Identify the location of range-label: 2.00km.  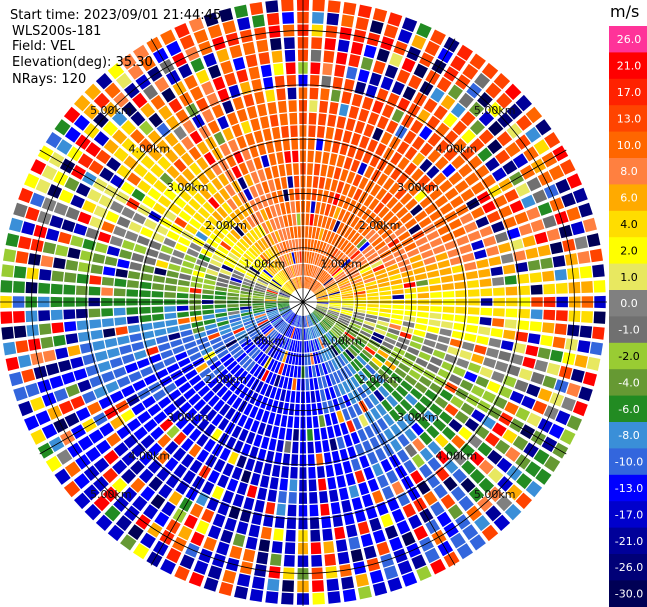
(380, 225).